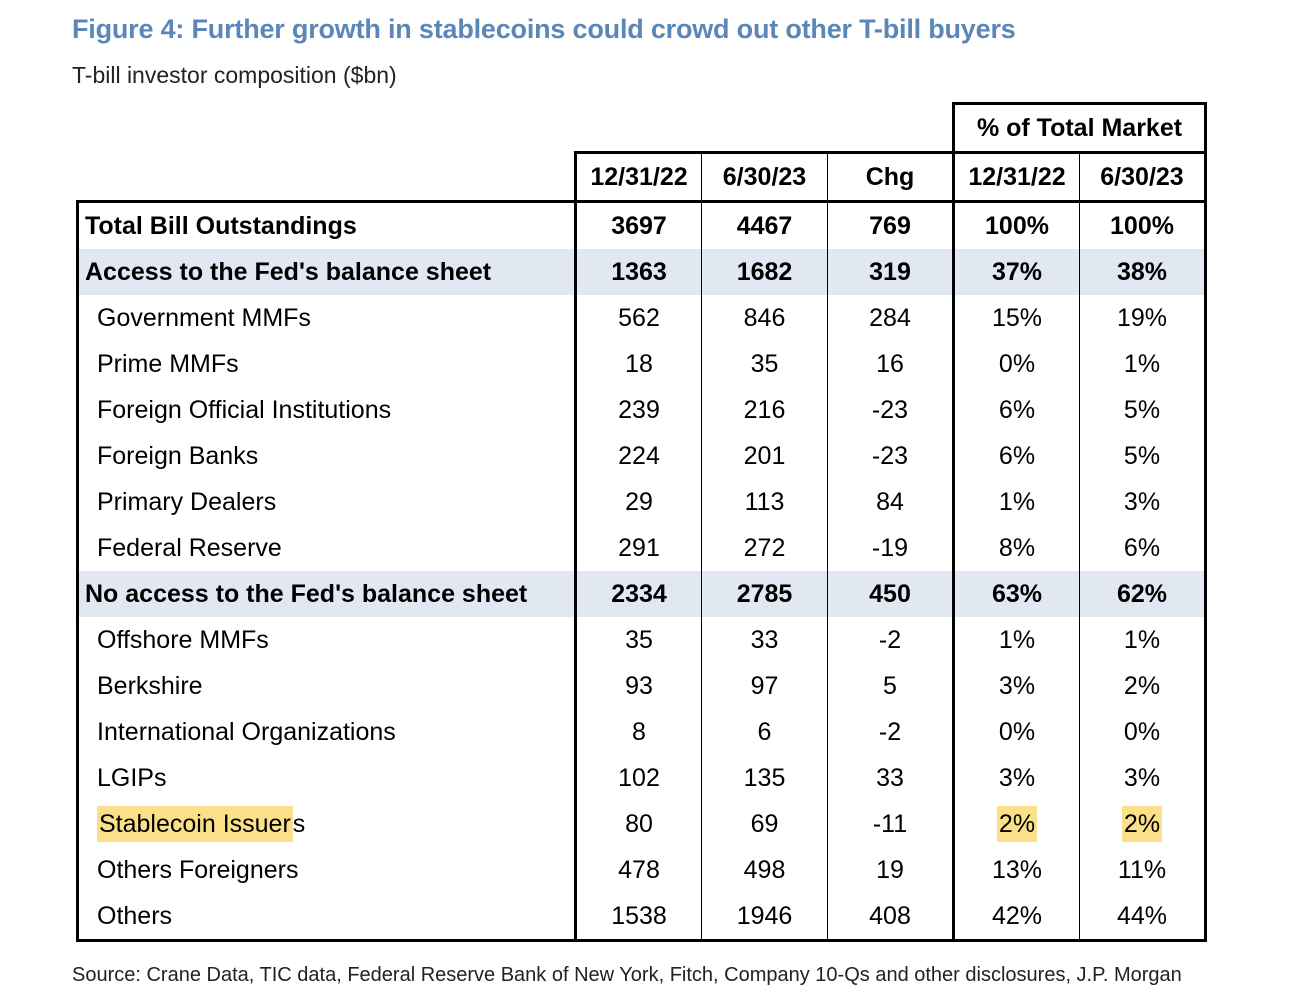 Image resolution: width=1292 pixels, height=1006 pixels. Describe the element at coordinates (890, 594) in the screenshot. I see `row-value: 450` at that location.